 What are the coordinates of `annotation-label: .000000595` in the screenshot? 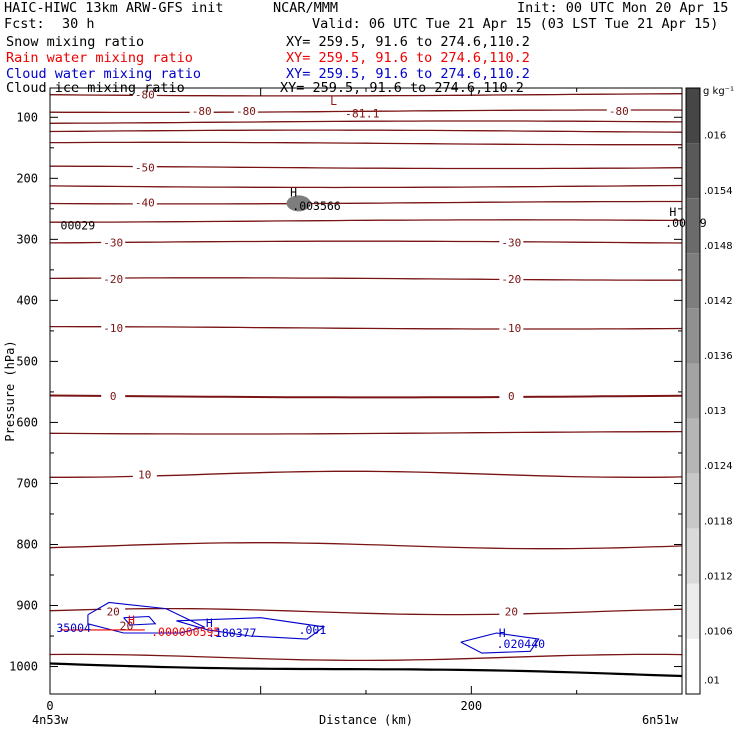 It's located at (185, 632).